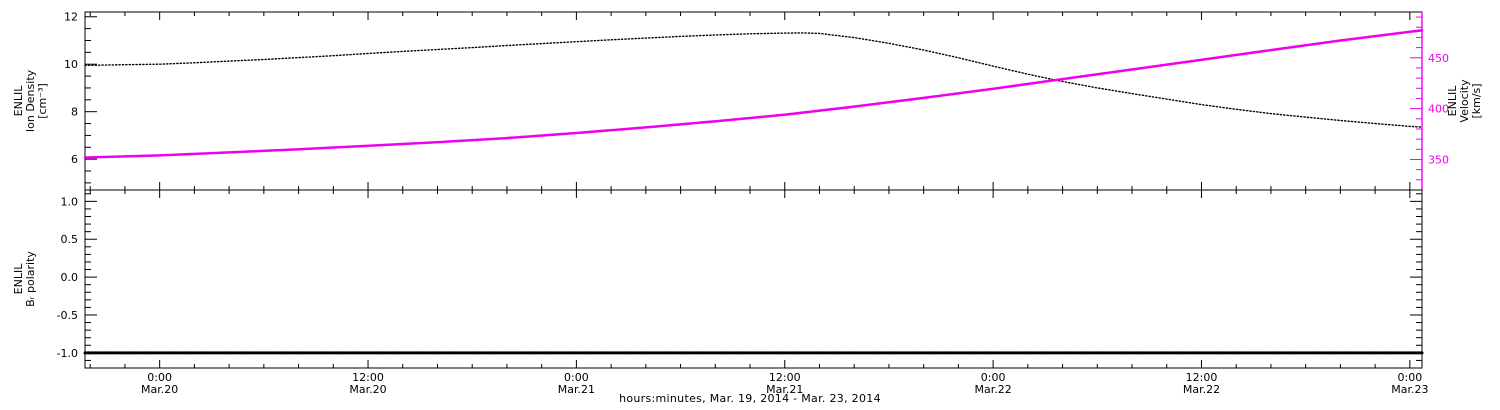 The height and width of the screenshot is (410, 1500). I want to click on right-axis-label-line: ENLIL, so click(1452, 101).